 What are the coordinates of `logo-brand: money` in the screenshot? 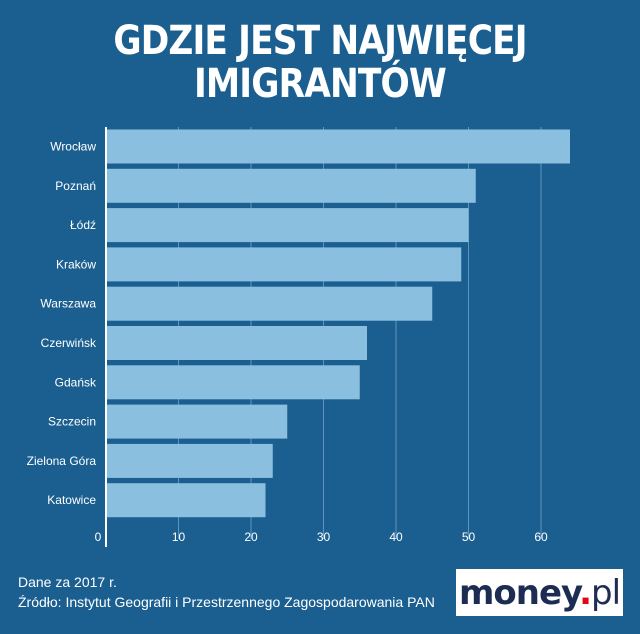 It's located at (519, 592).